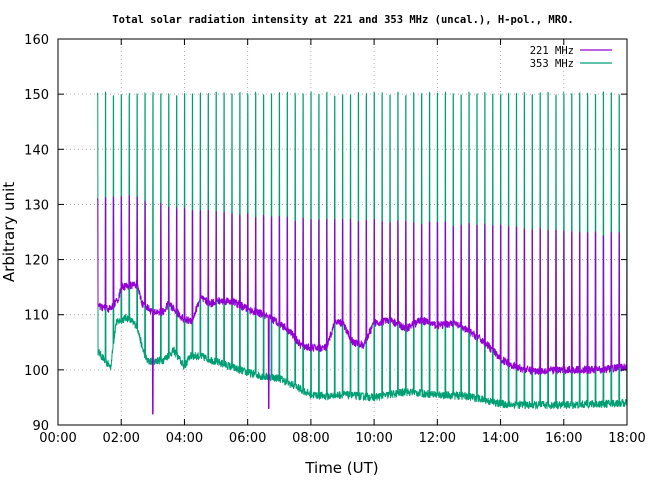 Image resolution: width=650 pixels, height=480 pixels. Describe the element at coordinates (437, 438) in the screenshot. I see `x-tick-label: 12:00` at that location.